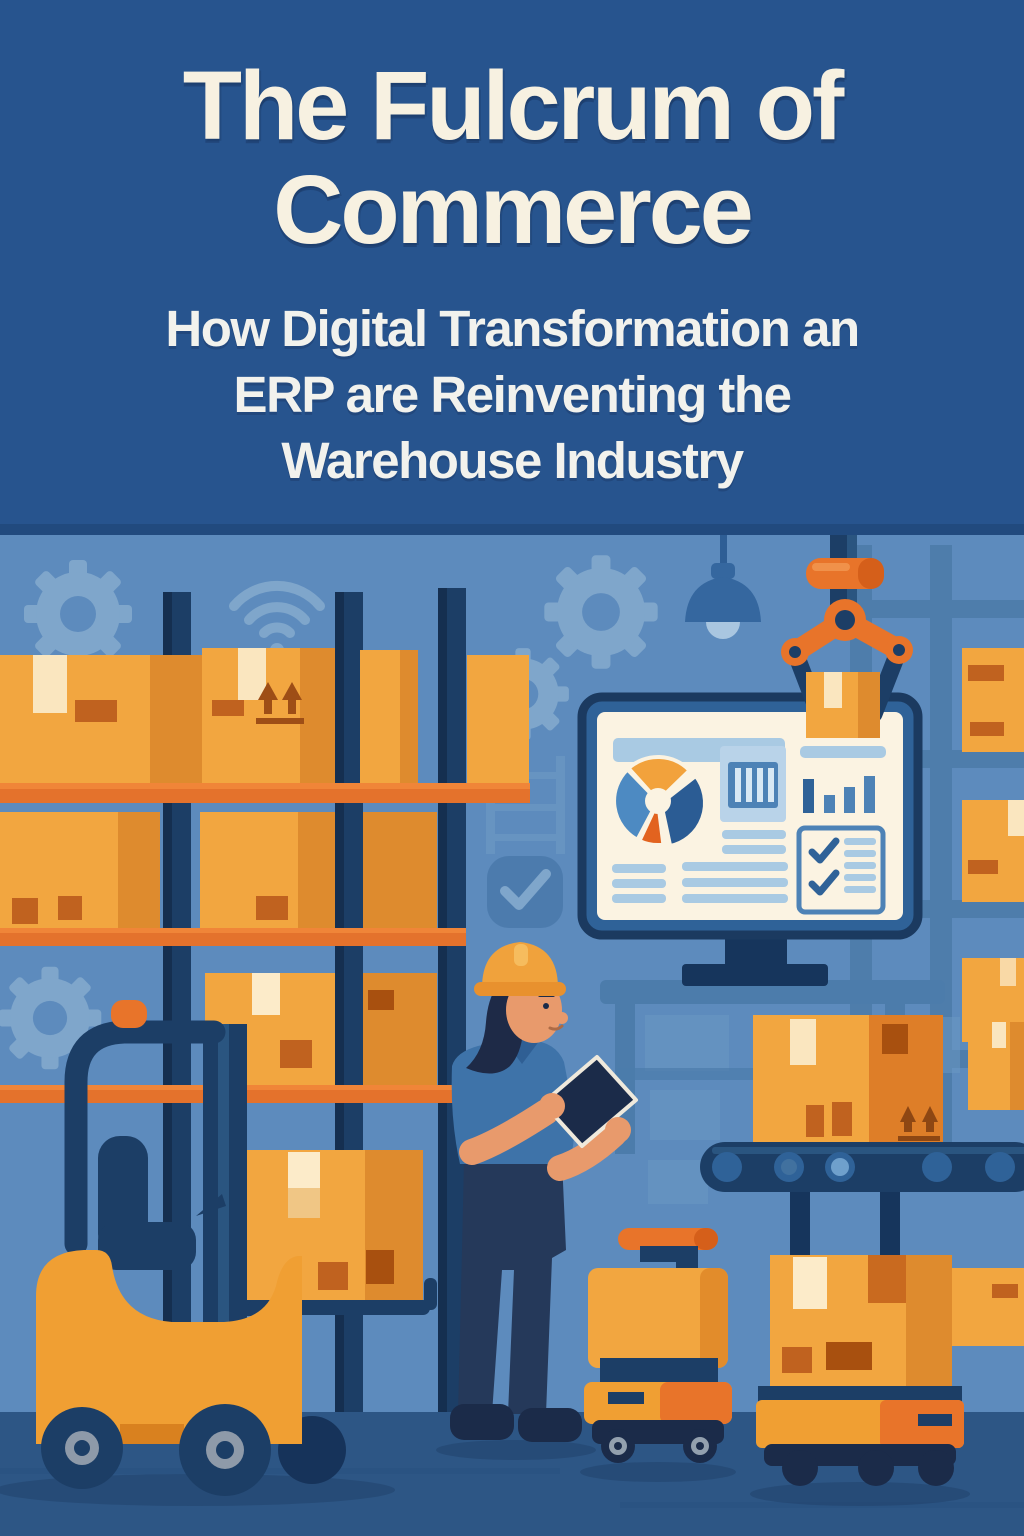 The width and height of the screenshot is (1024, 1536). I want to click on forklift-wheels, so click(156, 1450).